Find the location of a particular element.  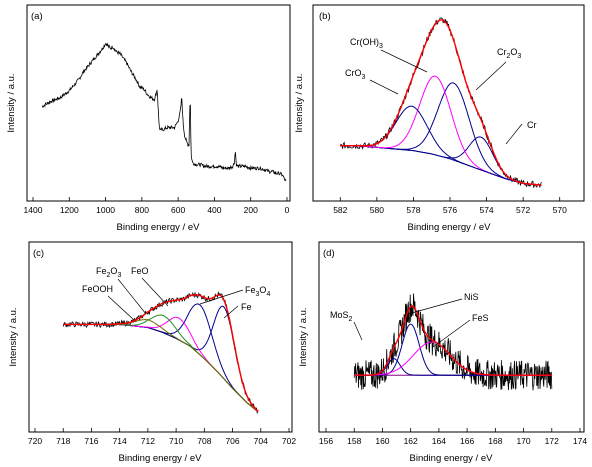

peak-label-cro3: CrO3 is located at coordinates (355, 74).